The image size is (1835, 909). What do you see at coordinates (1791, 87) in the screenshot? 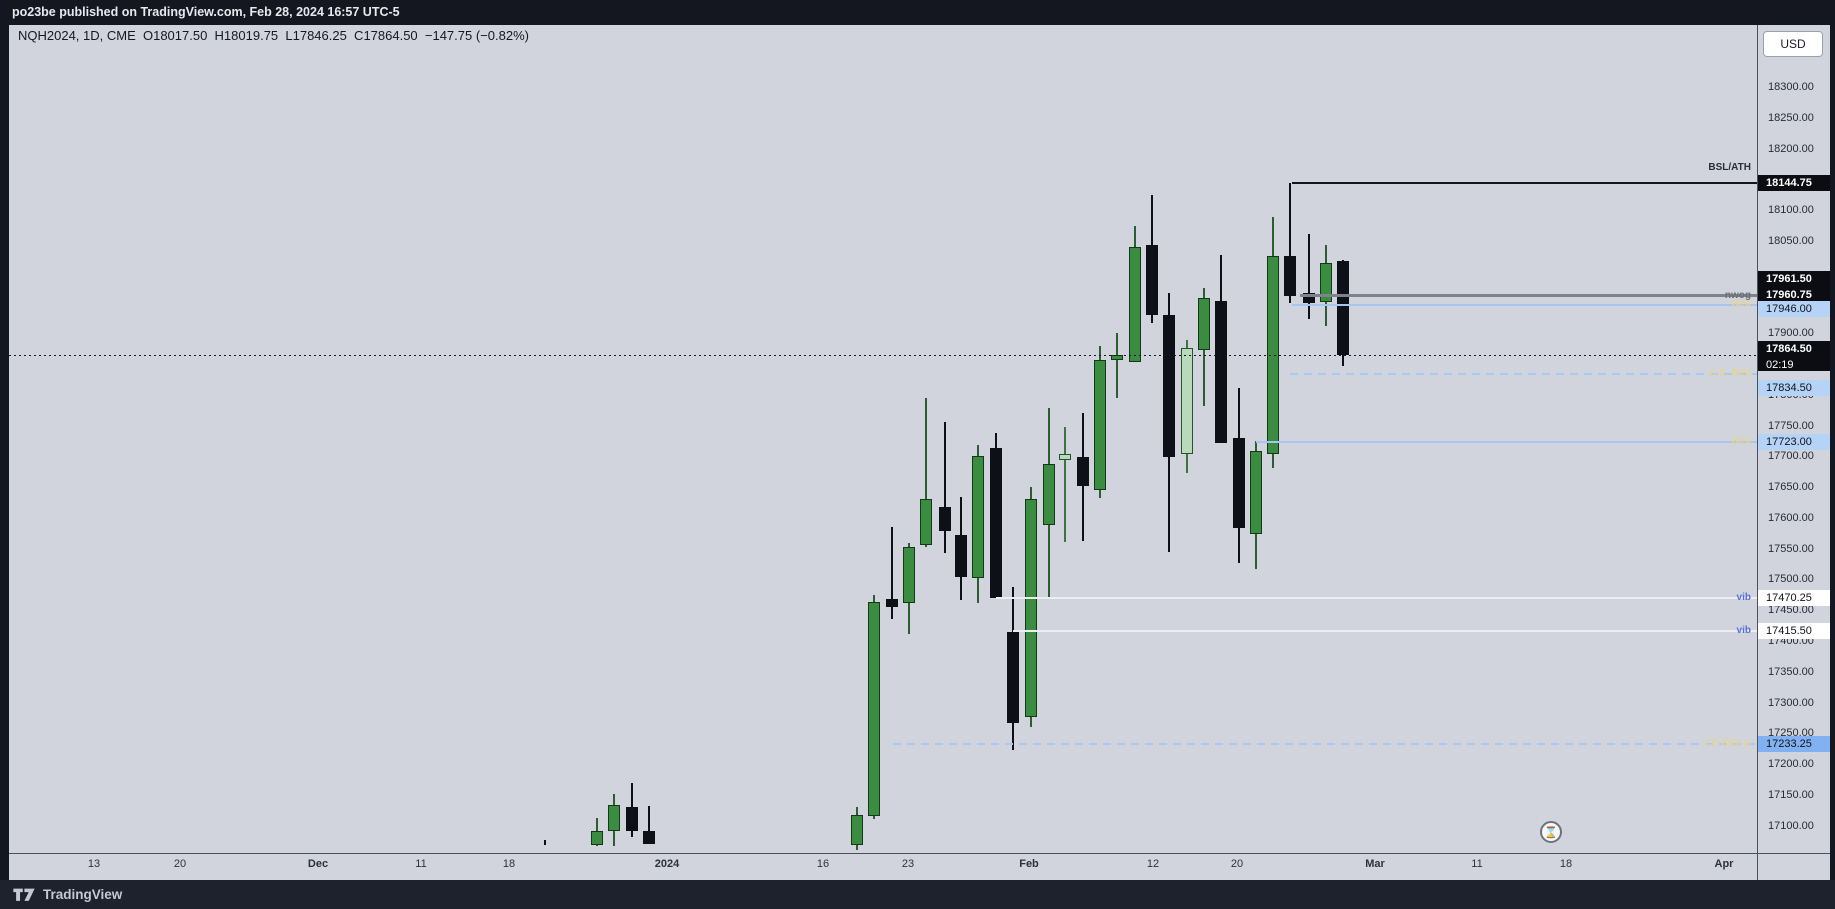
I see `price-tick: 18300.00` at bounding box center [1791, 87].